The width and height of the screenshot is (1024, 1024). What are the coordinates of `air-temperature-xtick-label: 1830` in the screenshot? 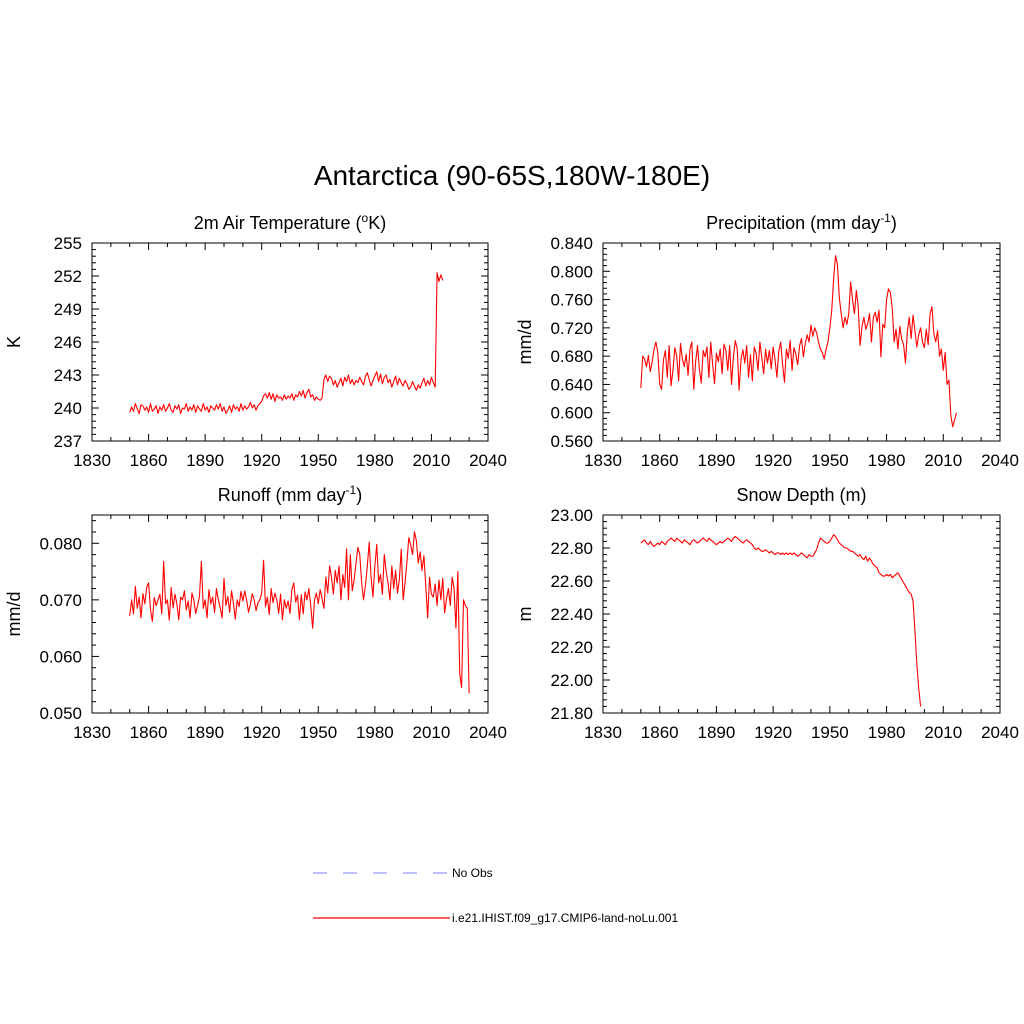 It's located at (92, 460).